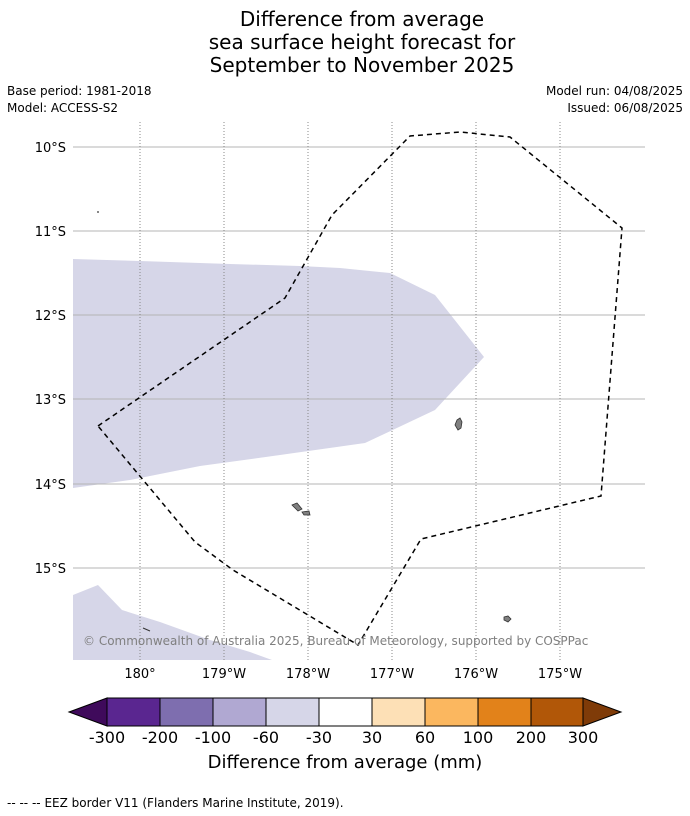 This screenshot has height=816, width=690. I want to click on lon-label: 175°W, so click(560, 674).